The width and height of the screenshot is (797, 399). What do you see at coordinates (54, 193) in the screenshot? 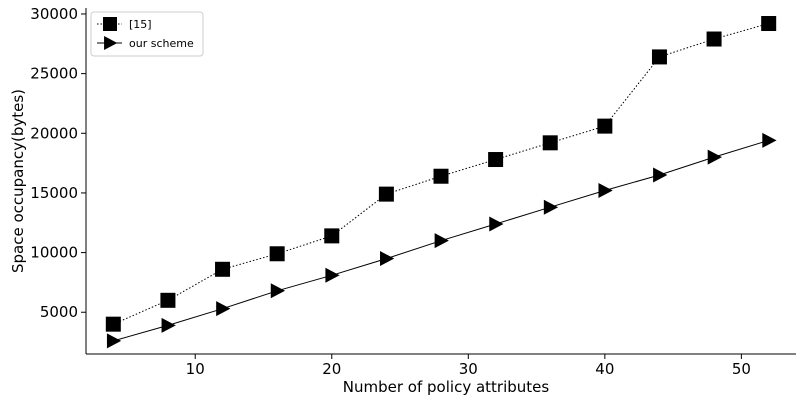
I see `y-tick-label: 15000` at bounding box center [54, 193].